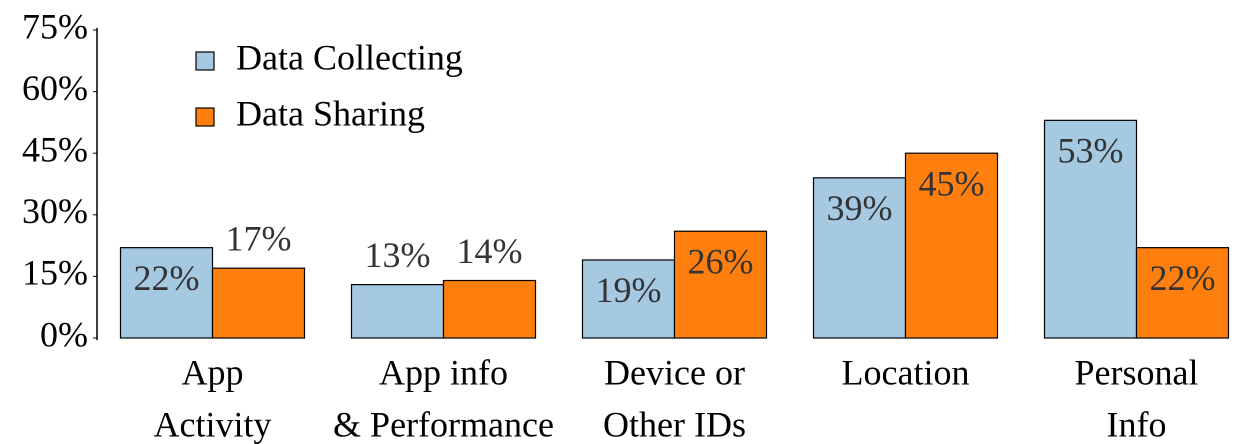 This screenshot has height=444, width=1248. What do you see at coordinates (55, 149) in the screenshot?
I see `y-tick-label: 45%` at bounding box center [55, 149].